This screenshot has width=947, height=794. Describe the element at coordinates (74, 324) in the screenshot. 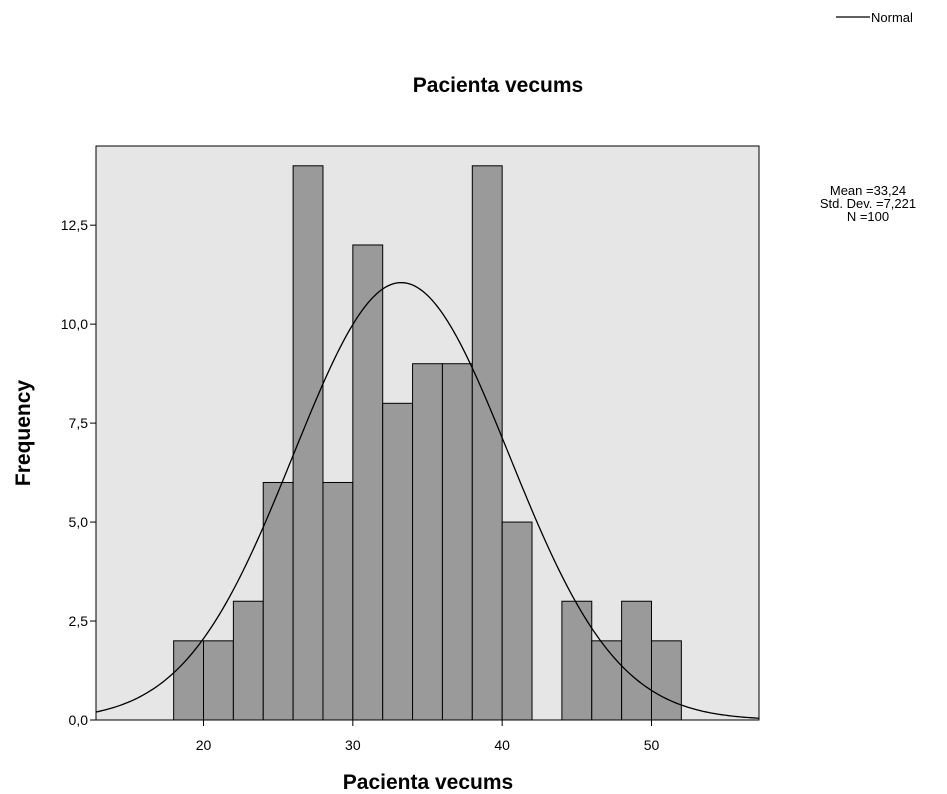

I see `y-tick-label: 10,0` at that location.